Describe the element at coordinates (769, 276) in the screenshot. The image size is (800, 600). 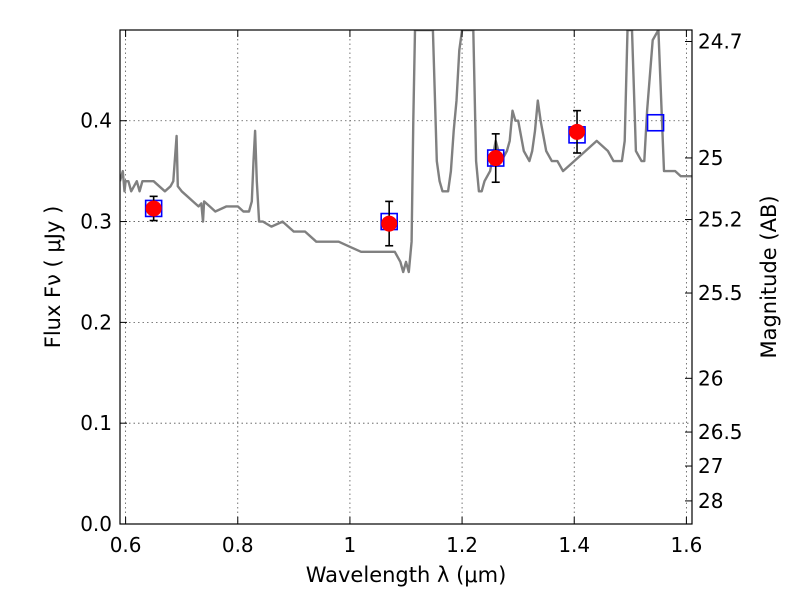
I see `y-axis-right-label: Magnitude (AB)` at that location.